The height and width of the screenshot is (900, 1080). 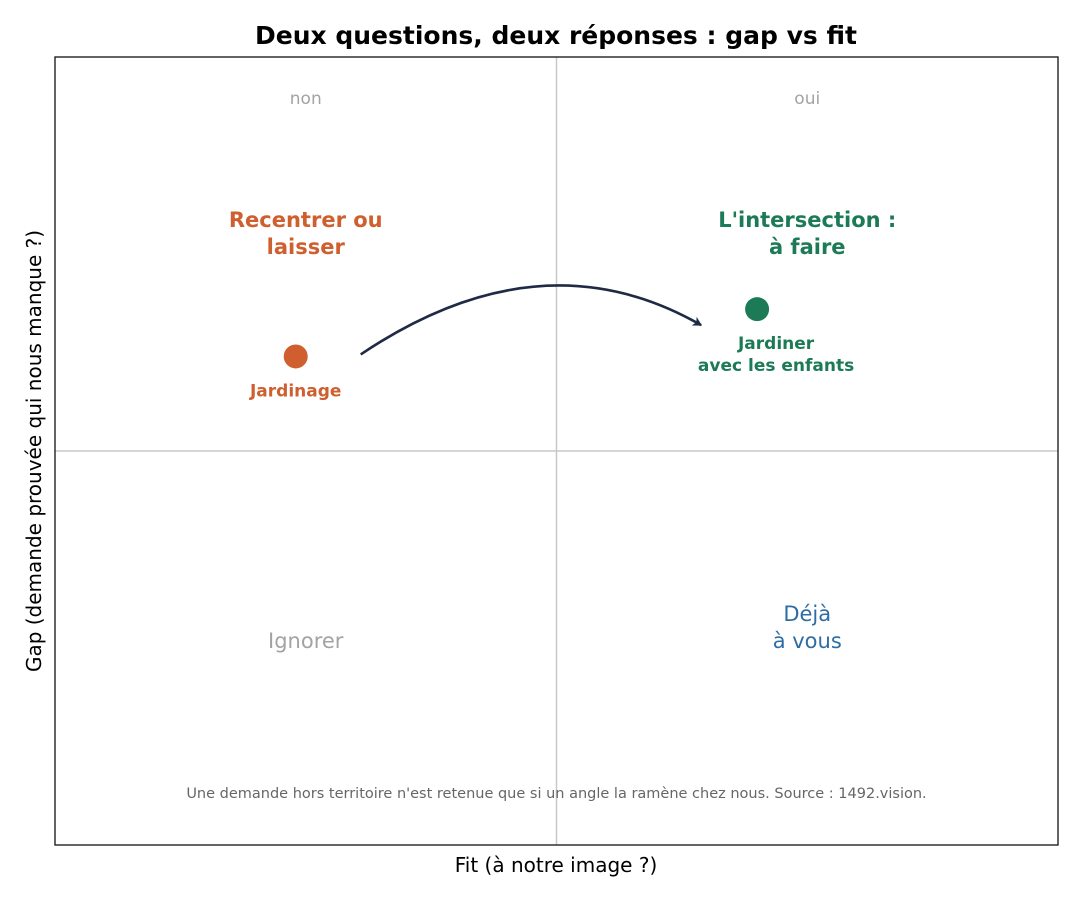 I want to click on data-point-label-0-line: Jardinage, so click(x=295, y=391).